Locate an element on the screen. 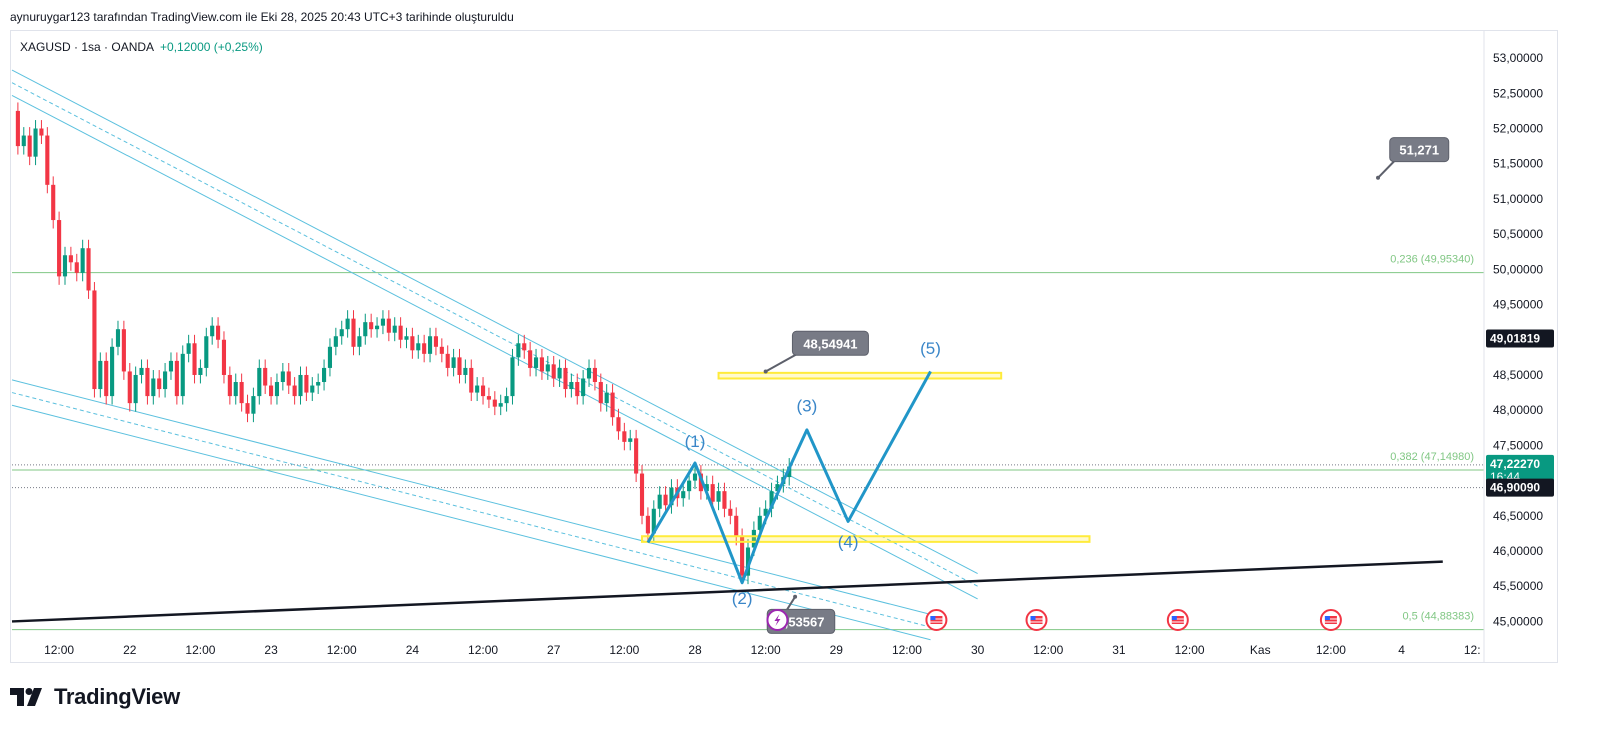  lightning-glyph is located at coordinates (777, 620).